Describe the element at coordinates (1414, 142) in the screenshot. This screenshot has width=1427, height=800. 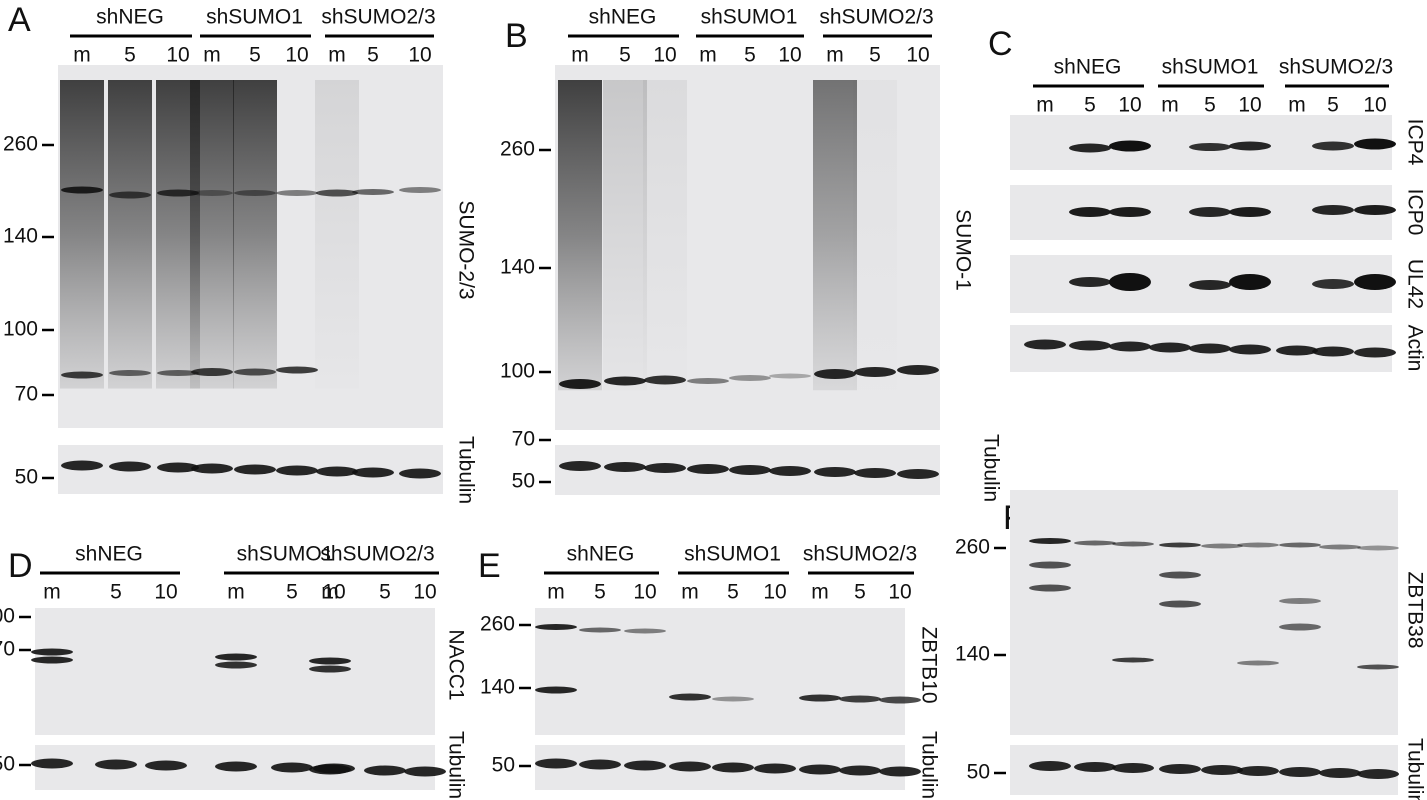
I see `blot-label: ICP4` at that location.